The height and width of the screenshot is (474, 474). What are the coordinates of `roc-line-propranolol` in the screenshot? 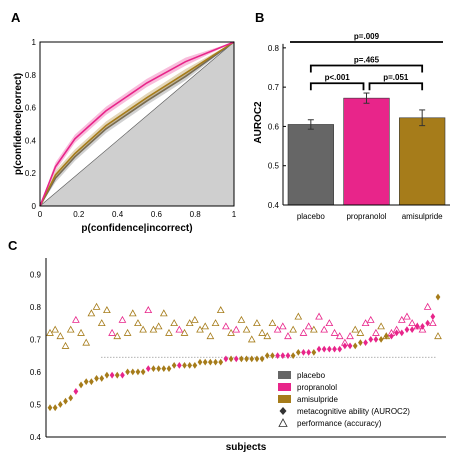 It's located at (137, 124).